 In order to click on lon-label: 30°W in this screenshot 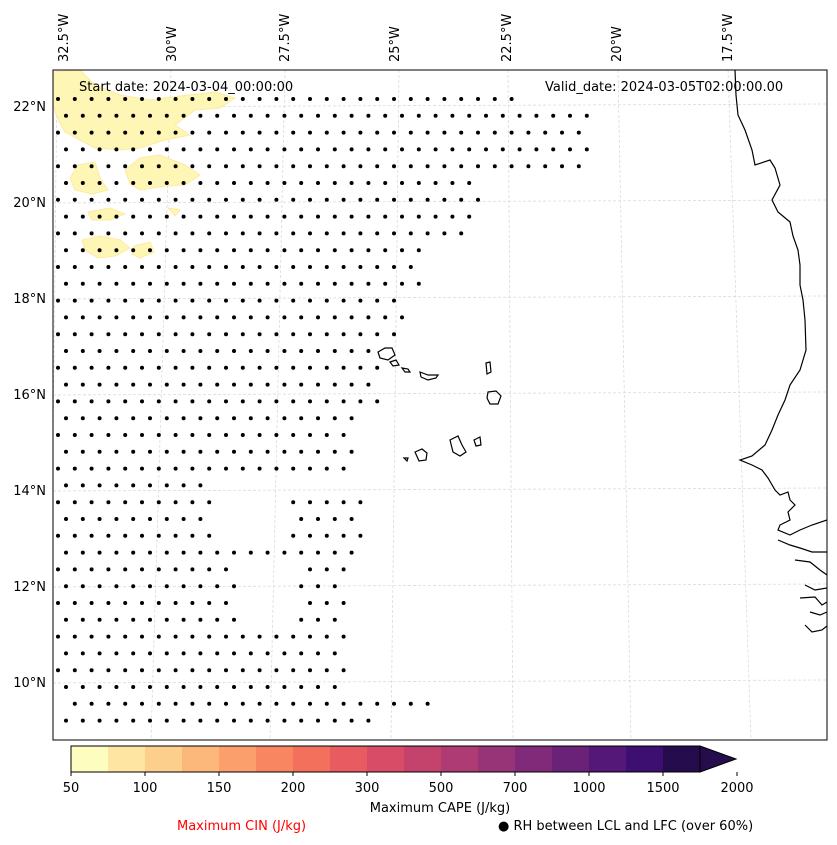, I will do `click(172, 44)`.